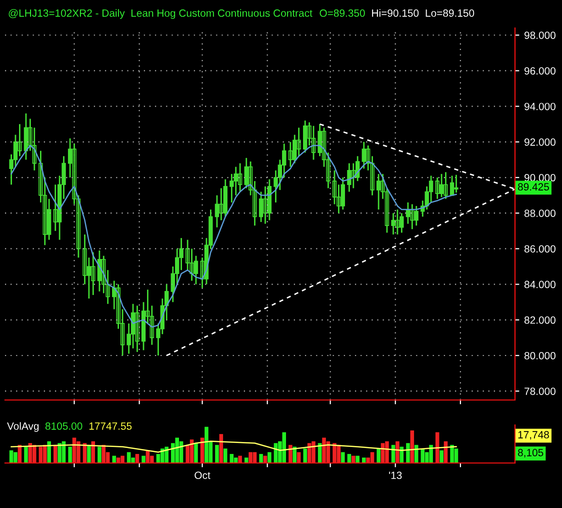 The image size is (562, 508). Describe the element at coordinates (531, 453) in the screenshot. I see `text: 8,105` at that location.